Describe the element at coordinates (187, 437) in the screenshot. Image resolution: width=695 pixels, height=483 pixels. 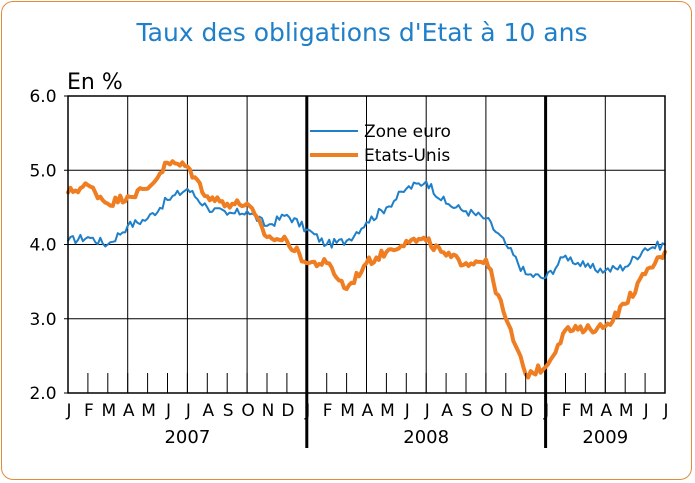
I see `year-label: 2007` at that location.